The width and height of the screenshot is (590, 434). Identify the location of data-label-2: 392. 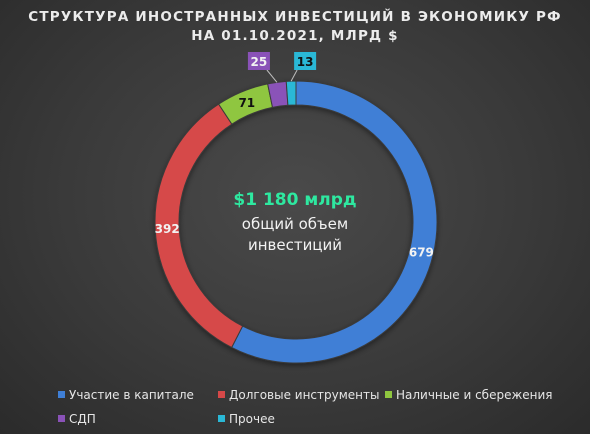
(167, 229).